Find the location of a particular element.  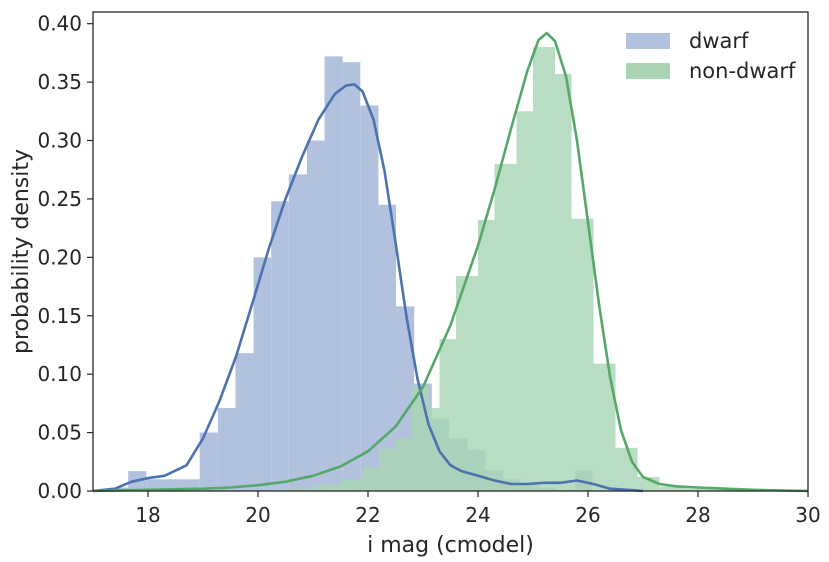

legend-label-dwarf: dwarf is located at coordinates (719, 41).